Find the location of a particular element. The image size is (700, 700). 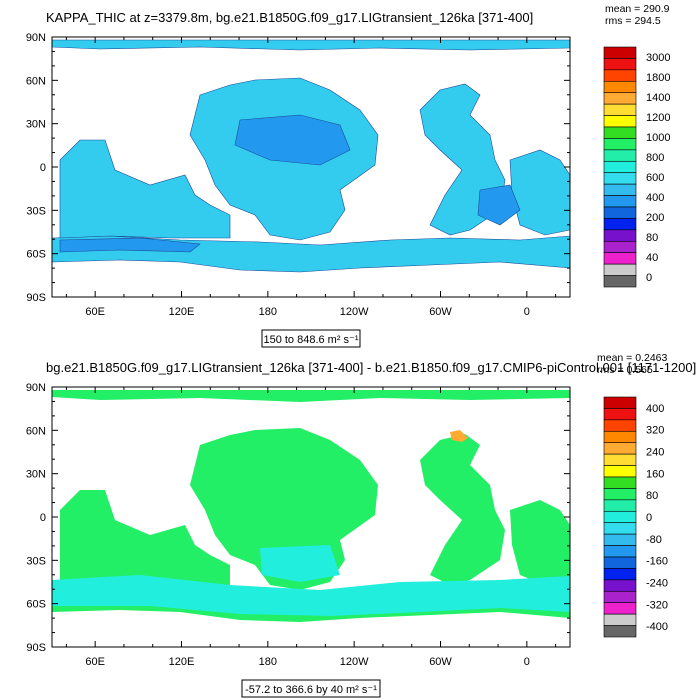

panel-1-range-label: 150 to 848.6 m² s⁻¹ is located at coordinates (310, 340).